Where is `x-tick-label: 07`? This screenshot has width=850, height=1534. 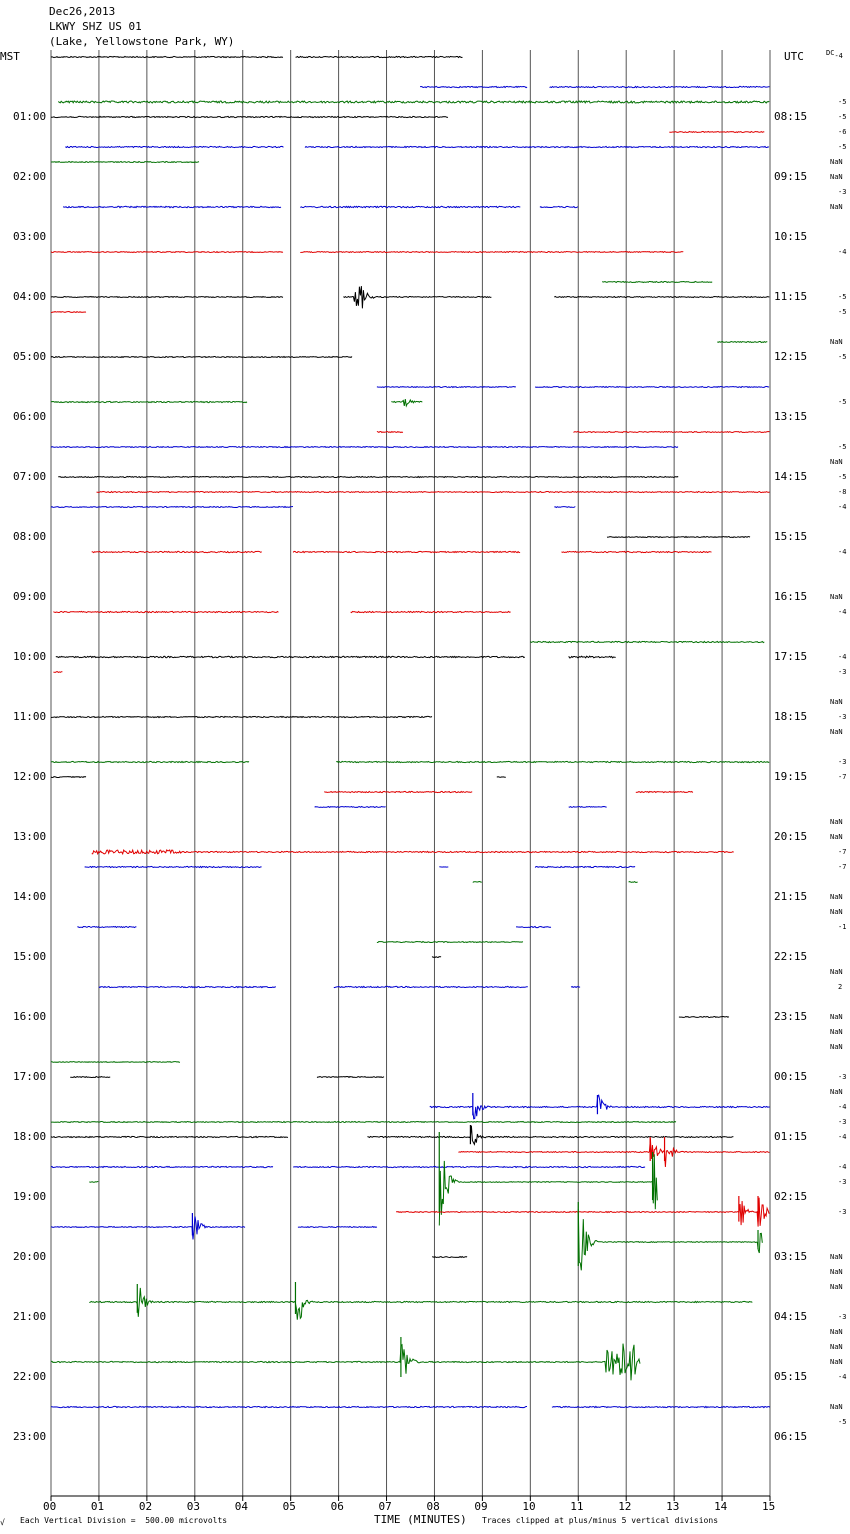
x-tick-label: 07 is located at coordinates (385, 1506).